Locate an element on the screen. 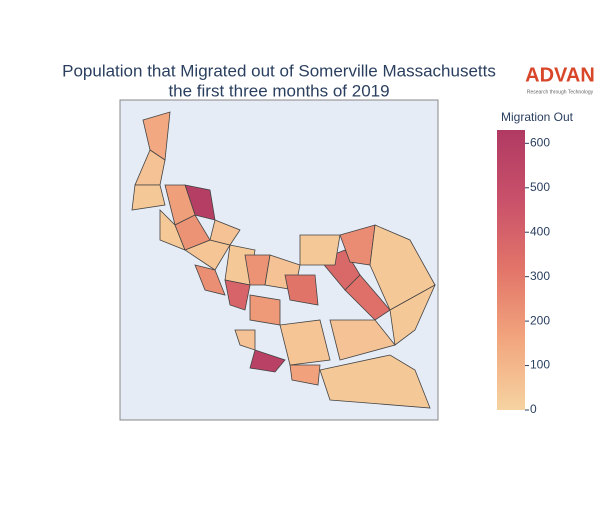 The image size is (600, 505). colorbar-title: Migration Out is located at coordinates (537, 117).